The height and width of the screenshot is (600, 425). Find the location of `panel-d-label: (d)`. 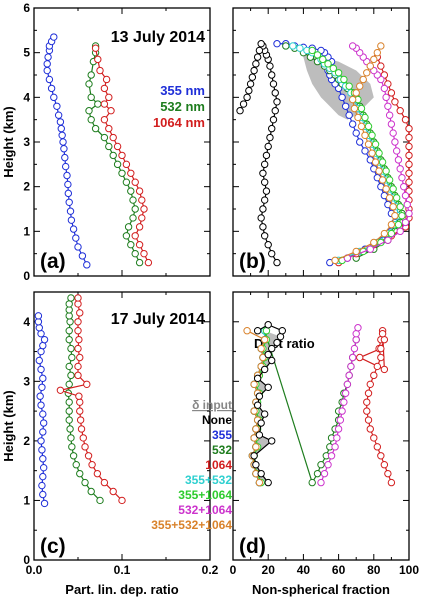

panel-d-label: (d) is located at coordinates (252, 546).